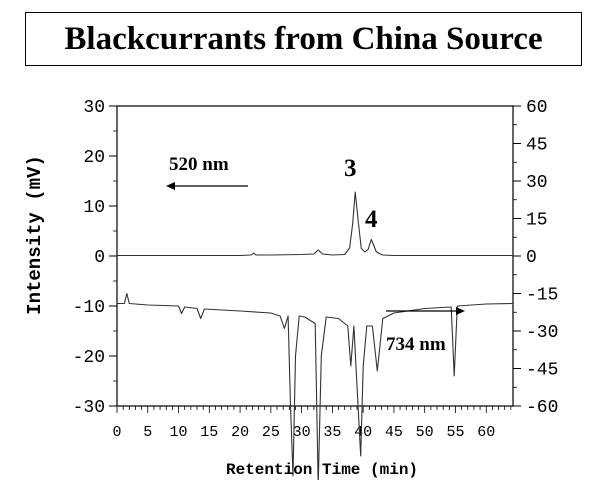 The image size is (592, 480). What do you see at coordinates (240, 432) in the screenshot?
I see `x-tick-label: 20` at bounding box center [240, 432].